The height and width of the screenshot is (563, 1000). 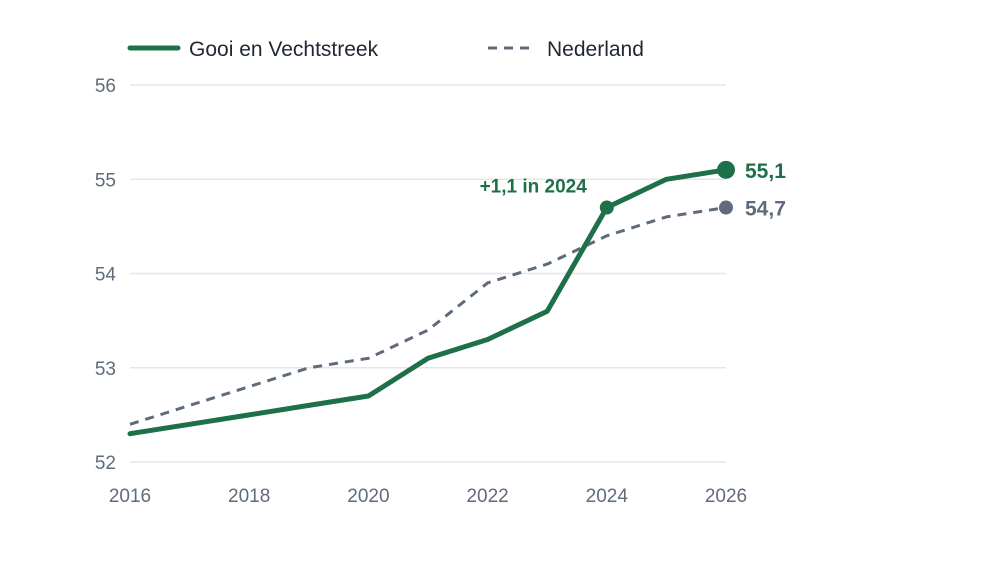 What do you see at coordinates (105, 180) in the screenshot?
I see `y-tick-label: 55` at bounding box center [105, 180].